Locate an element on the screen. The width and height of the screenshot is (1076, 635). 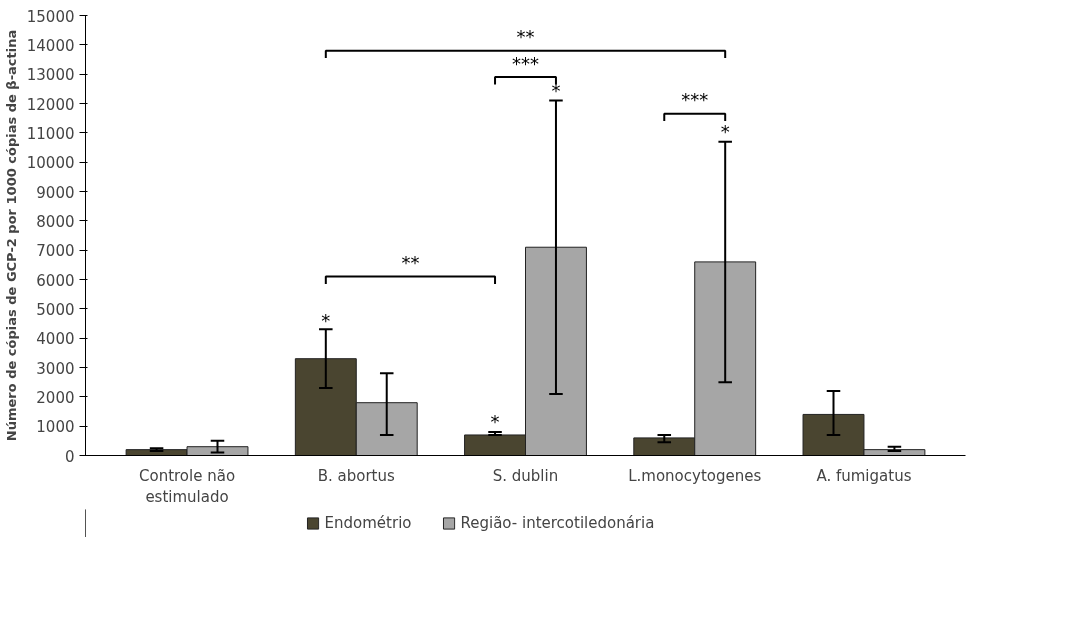
y-tick-label: 4000 is located at coordinates (55, 339).